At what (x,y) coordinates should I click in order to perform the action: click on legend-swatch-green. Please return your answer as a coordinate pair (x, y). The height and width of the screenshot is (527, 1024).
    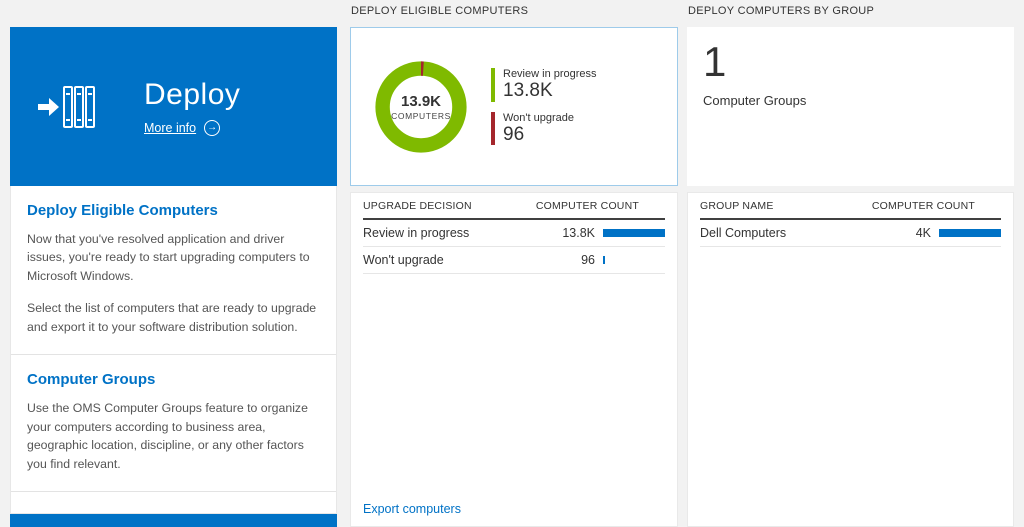
    Looking at the image, I should click on (493, 84).